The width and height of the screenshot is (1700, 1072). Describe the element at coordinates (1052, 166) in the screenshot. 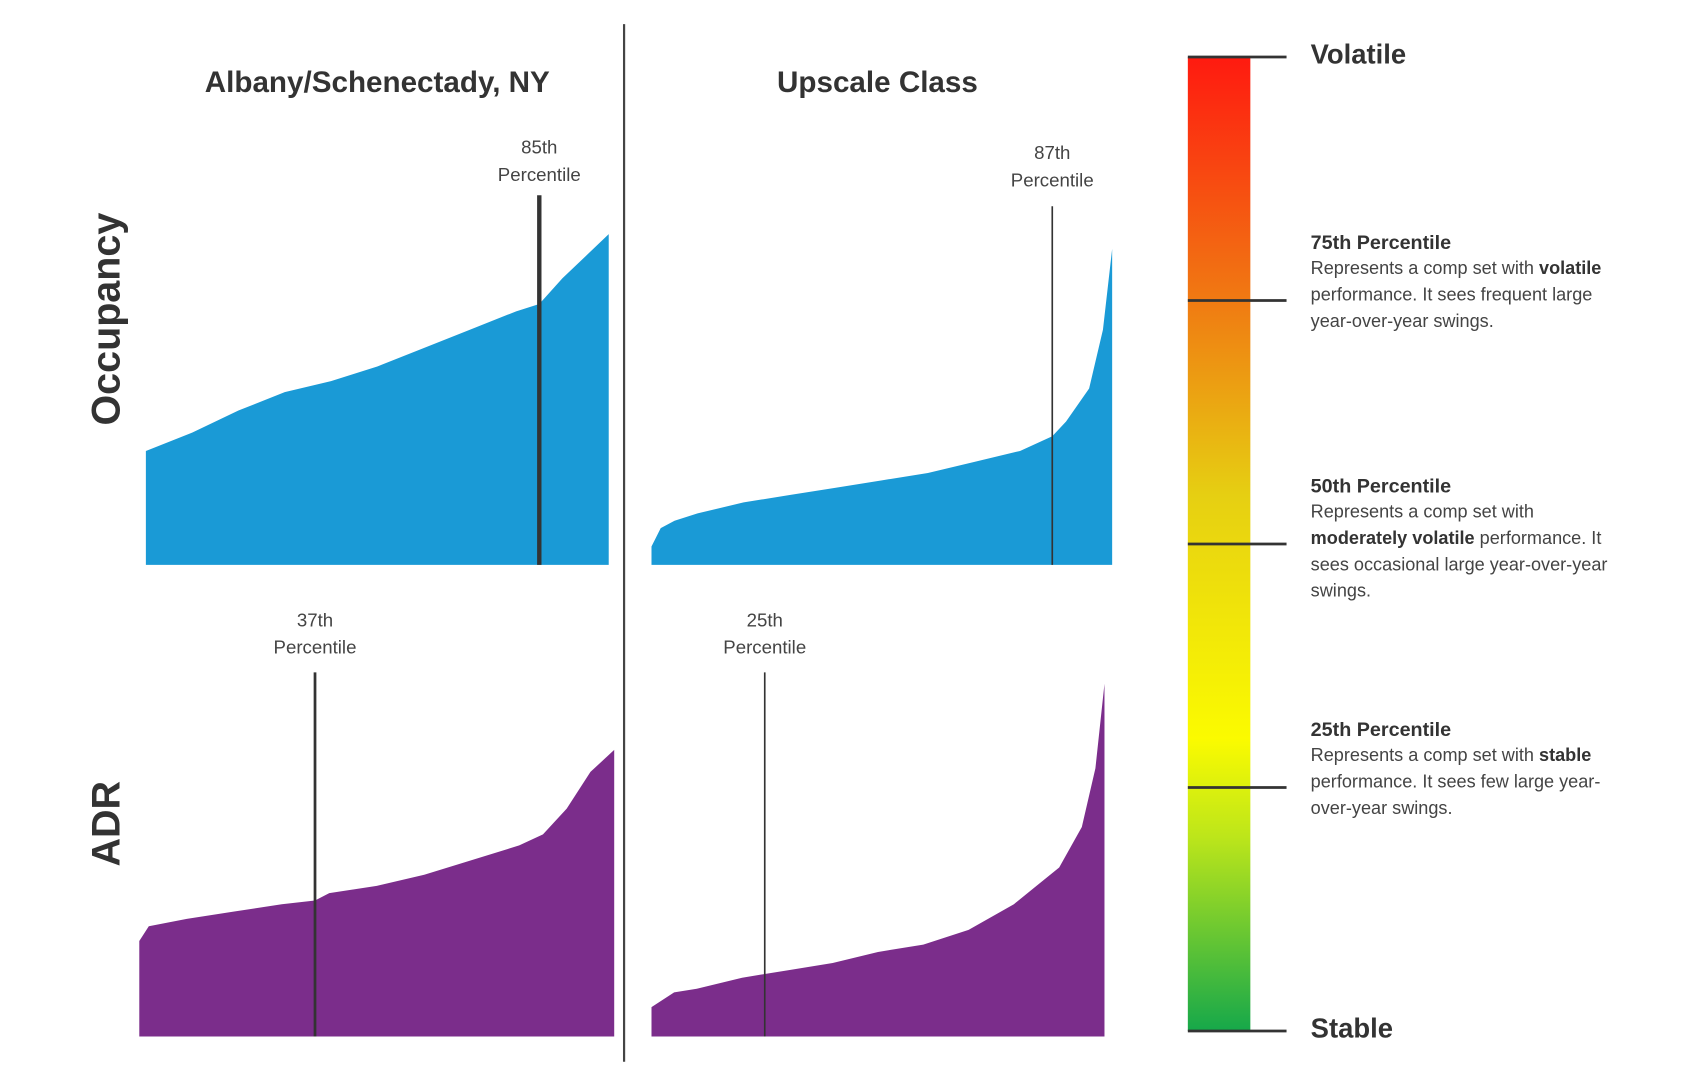

I see `percentile-label: 87th Percentile` at that location.